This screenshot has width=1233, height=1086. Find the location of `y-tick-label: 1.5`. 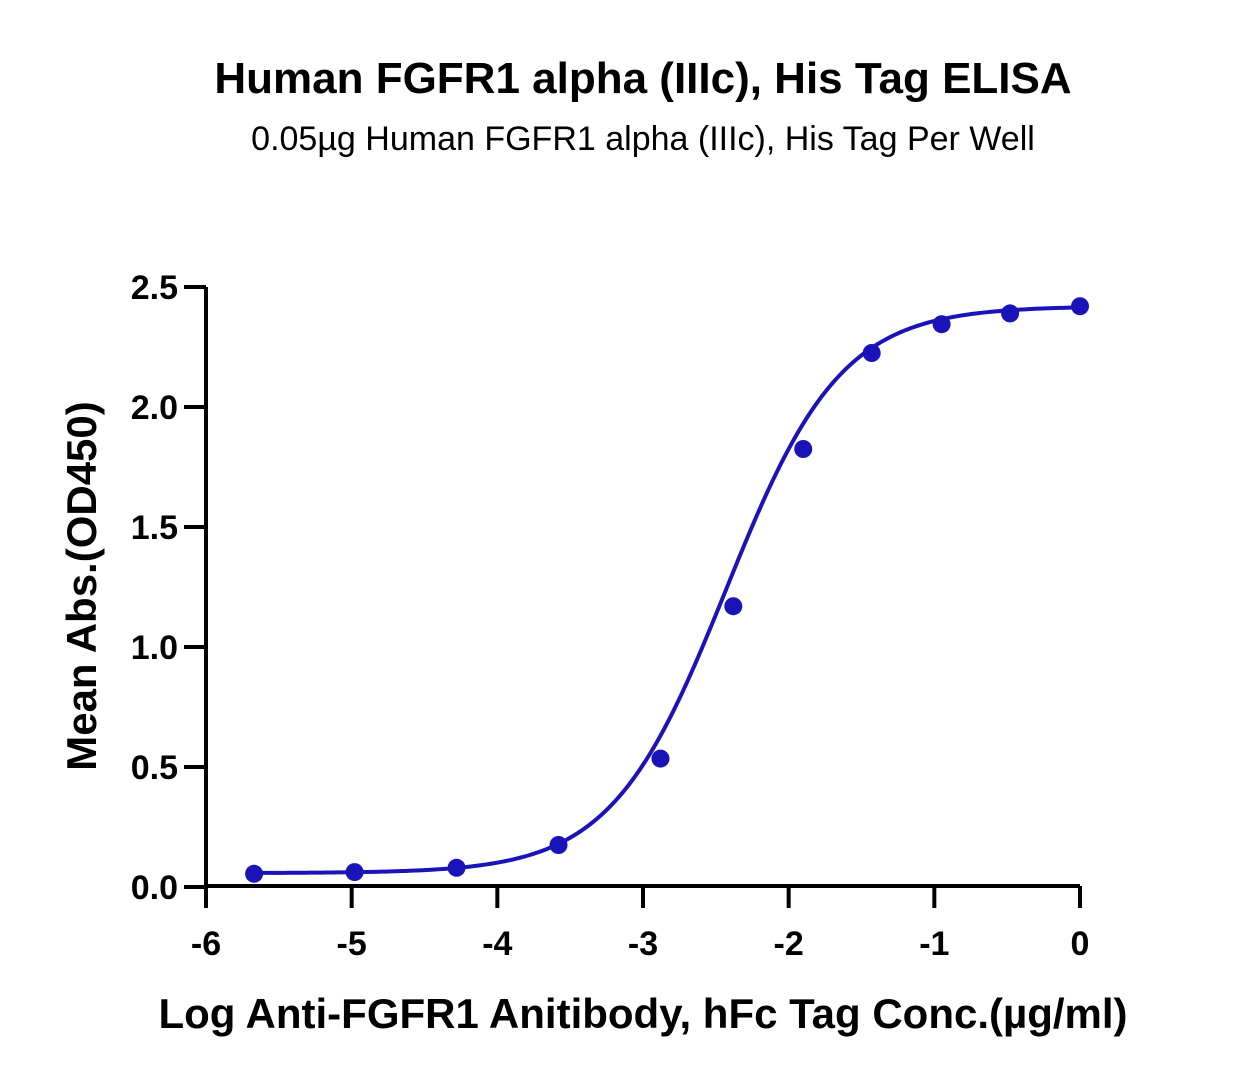

y-tick-label: 1.5 is located at coordinates (154, 528).